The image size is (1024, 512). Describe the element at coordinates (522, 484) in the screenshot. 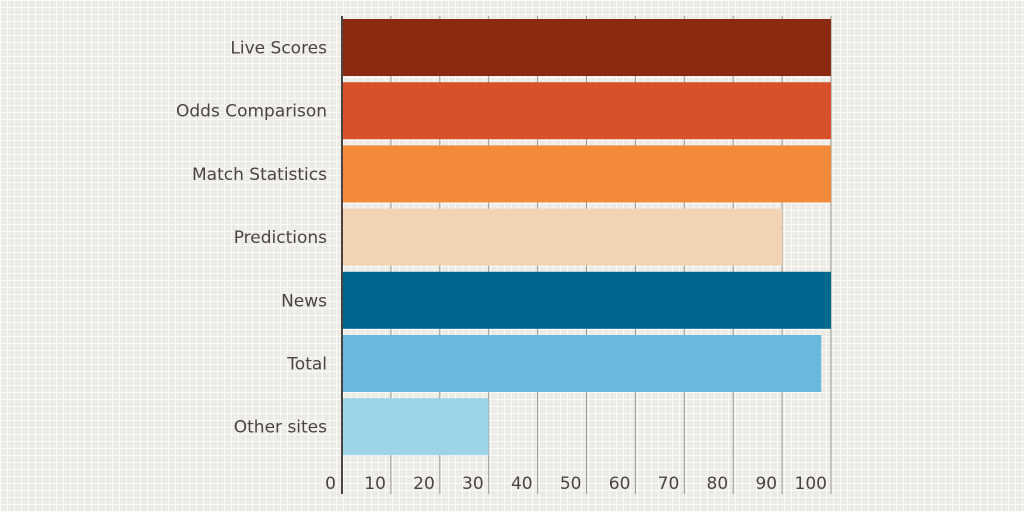

I see `tick-label: 40` at that location.